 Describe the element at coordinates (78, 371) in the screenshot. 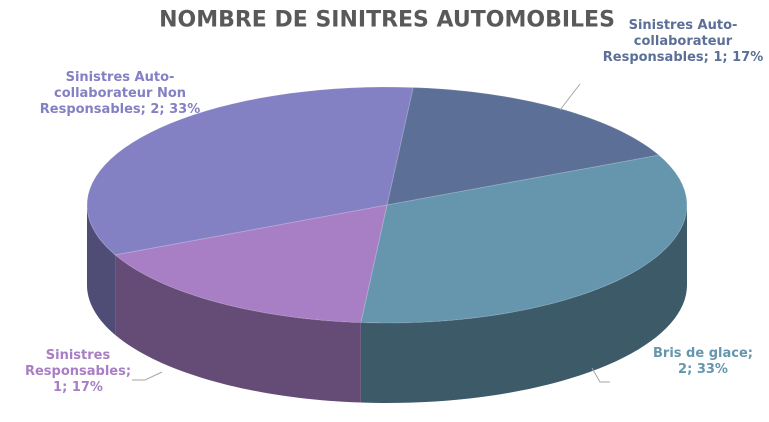

I see `data-label: Sinistres Responsables; 1; 17%` at that location.